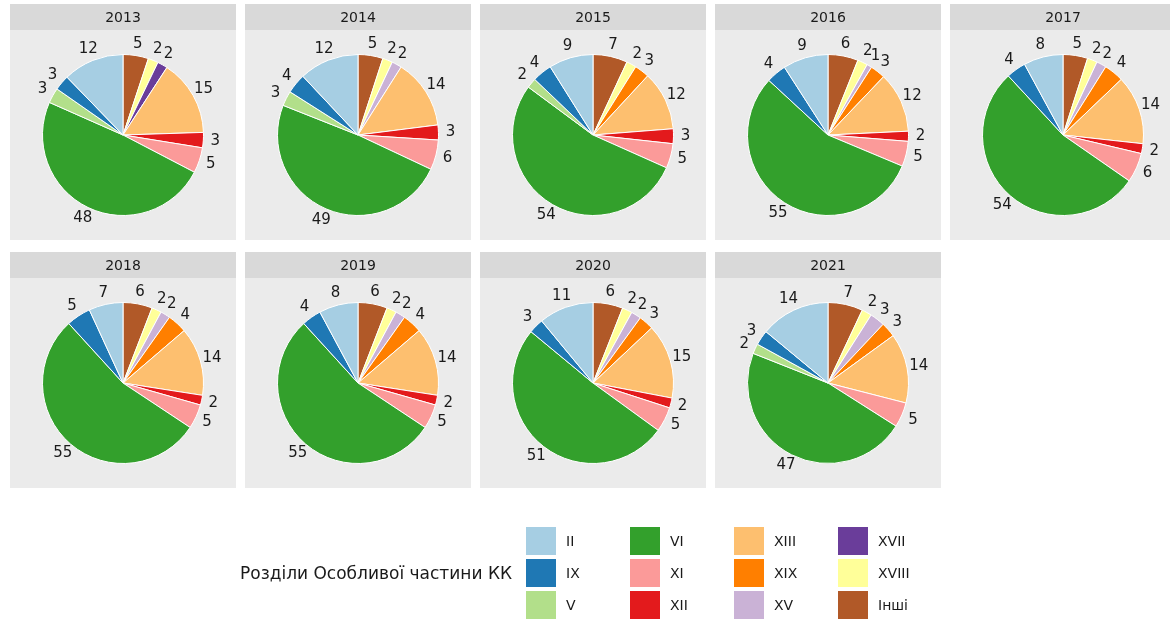 This screenshot has width=1170, height=623. Describe the element at coordinates (83, 217) in the screenshot. I see `data-label: 48` at that location.